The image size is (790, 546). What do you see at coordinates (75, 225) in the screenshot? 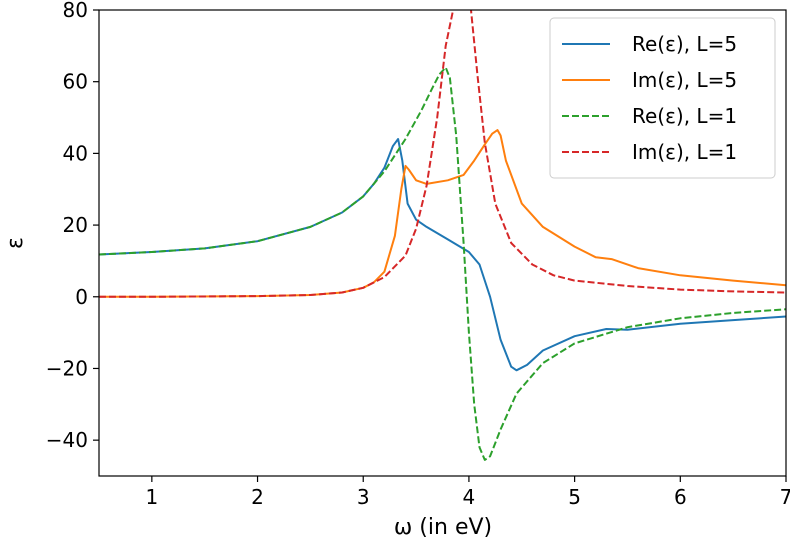
I see `y-tick-label: 20` at bounding box center [75, 225].